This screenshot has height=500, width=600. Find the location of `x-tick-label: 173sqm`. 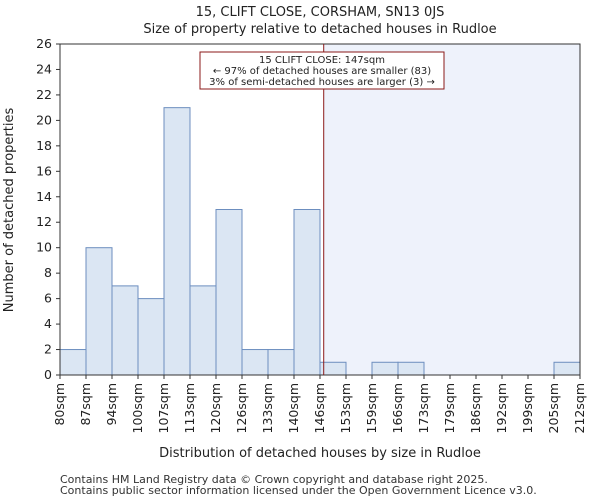

x-tick-label: 173sqm is located at coordinates (423, 408).